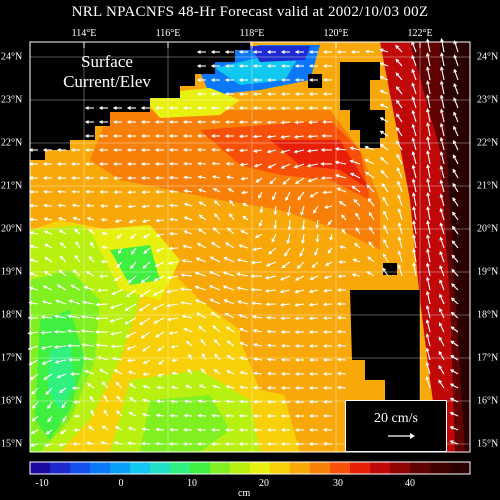 The image size is (500, 500). I want to click on colorbar-swatch, so click(460, 468).